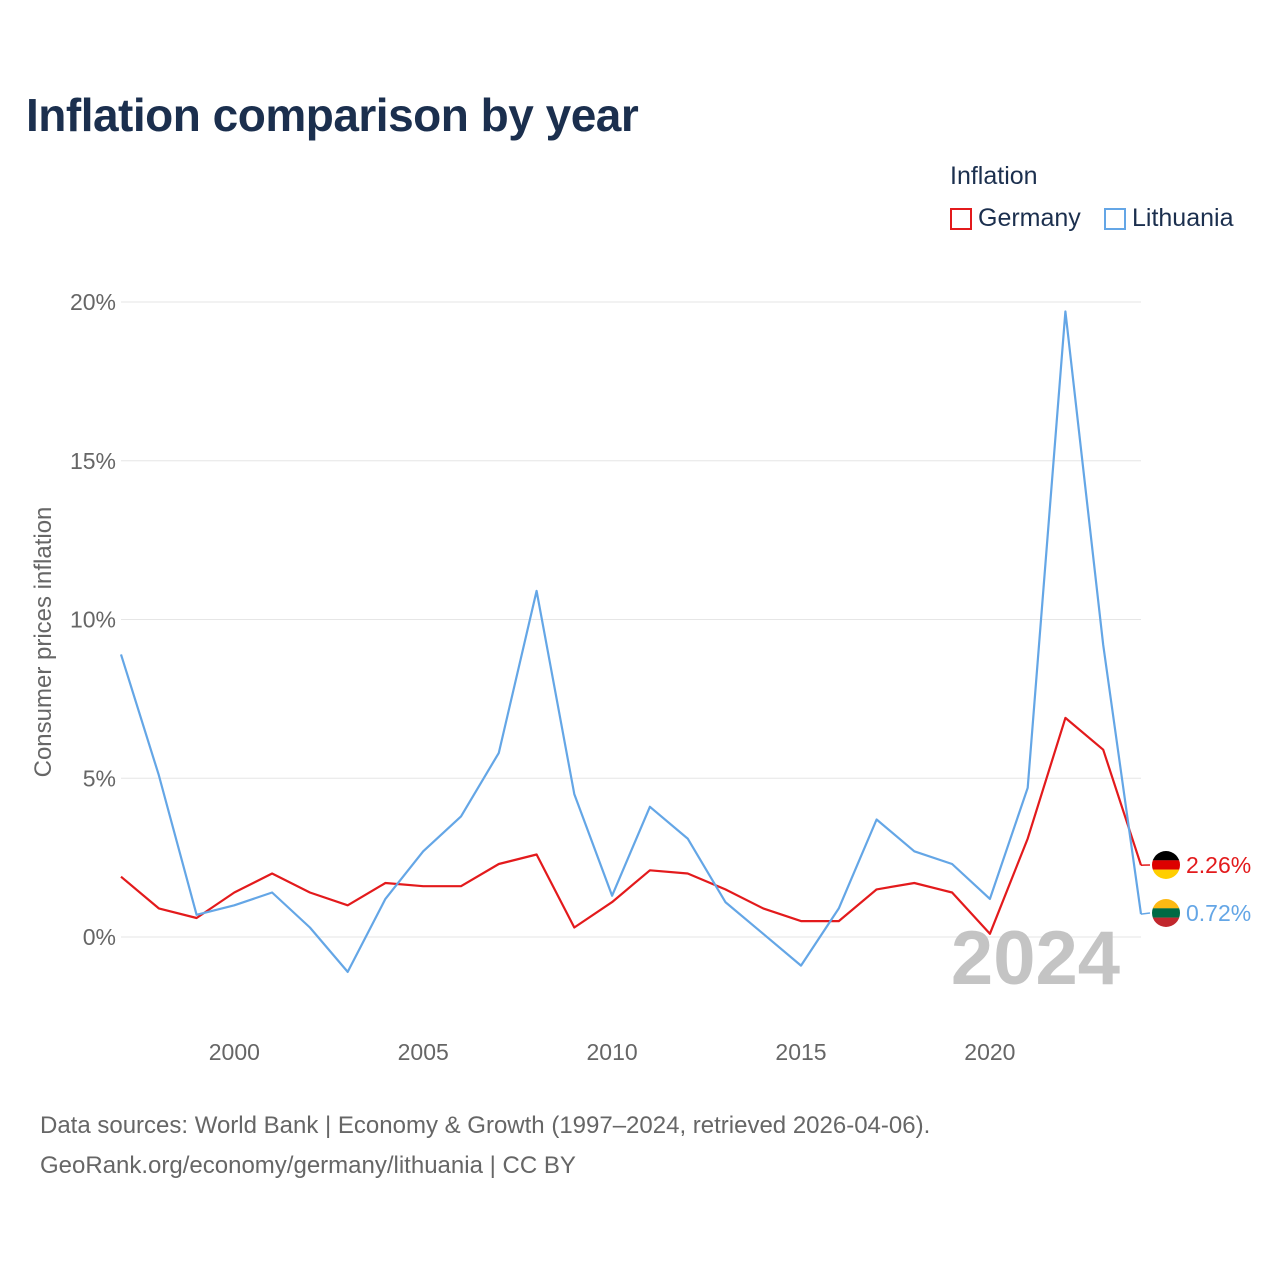  Describe the element at coordinates (1115, 218) in the screenshot. I see `legend-swatch-lithuania` at that location.